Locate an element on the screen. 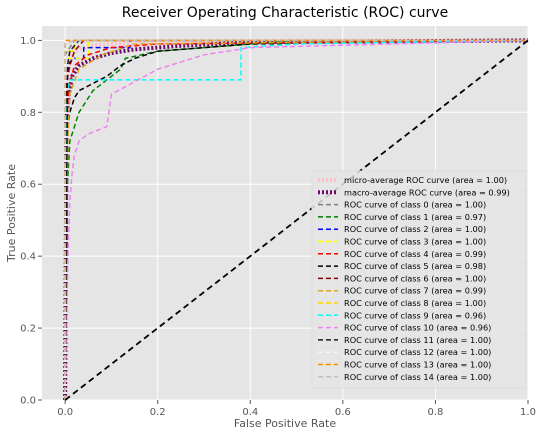  legend-label-8: ROC curve of class 6 (area = 1.00) is located at coordinates (415, 278).